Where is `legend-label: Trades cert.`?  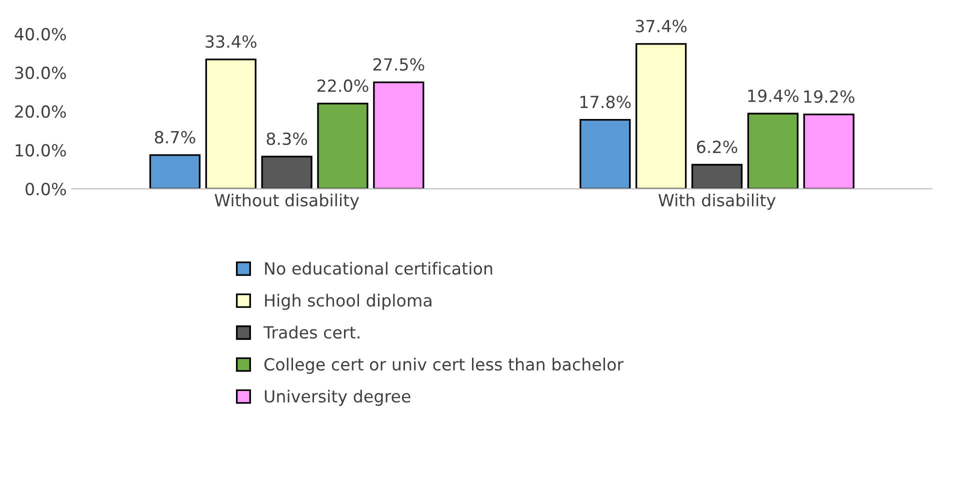 legend-label: Trades cert. is located at coordinates (311, 332).